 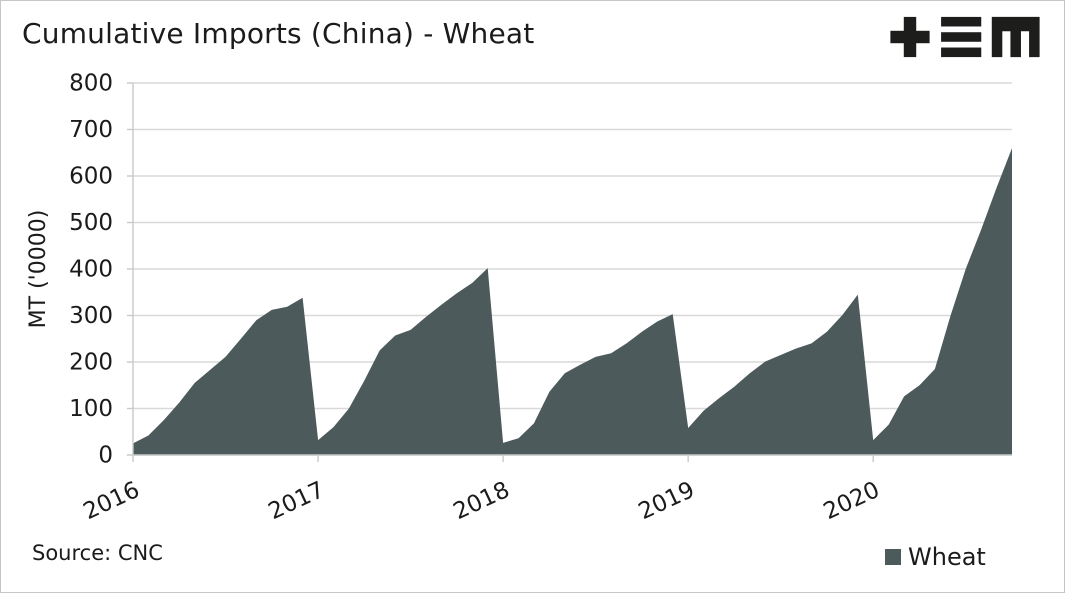 I want to click on x-tick-label-2017: 2017, so click(x=297, y=501).